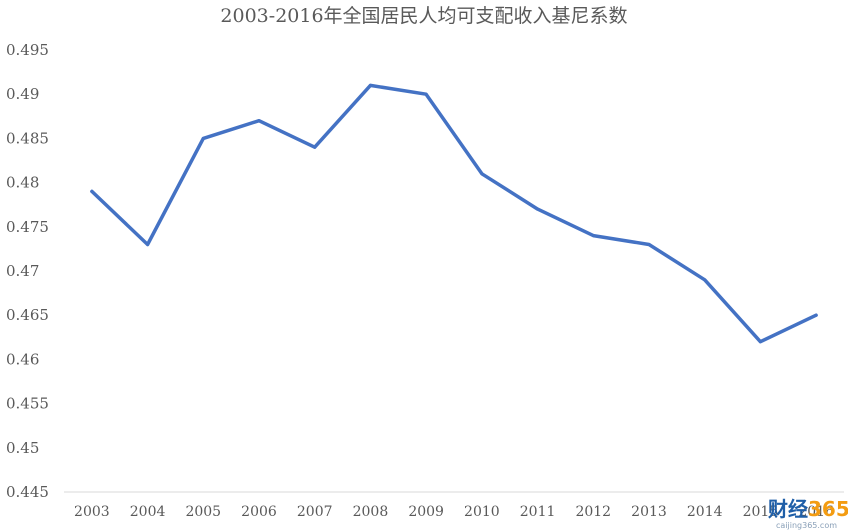 The image size is (848, 531). I want to click on x-tick-label: 2006, so click(259, 512).